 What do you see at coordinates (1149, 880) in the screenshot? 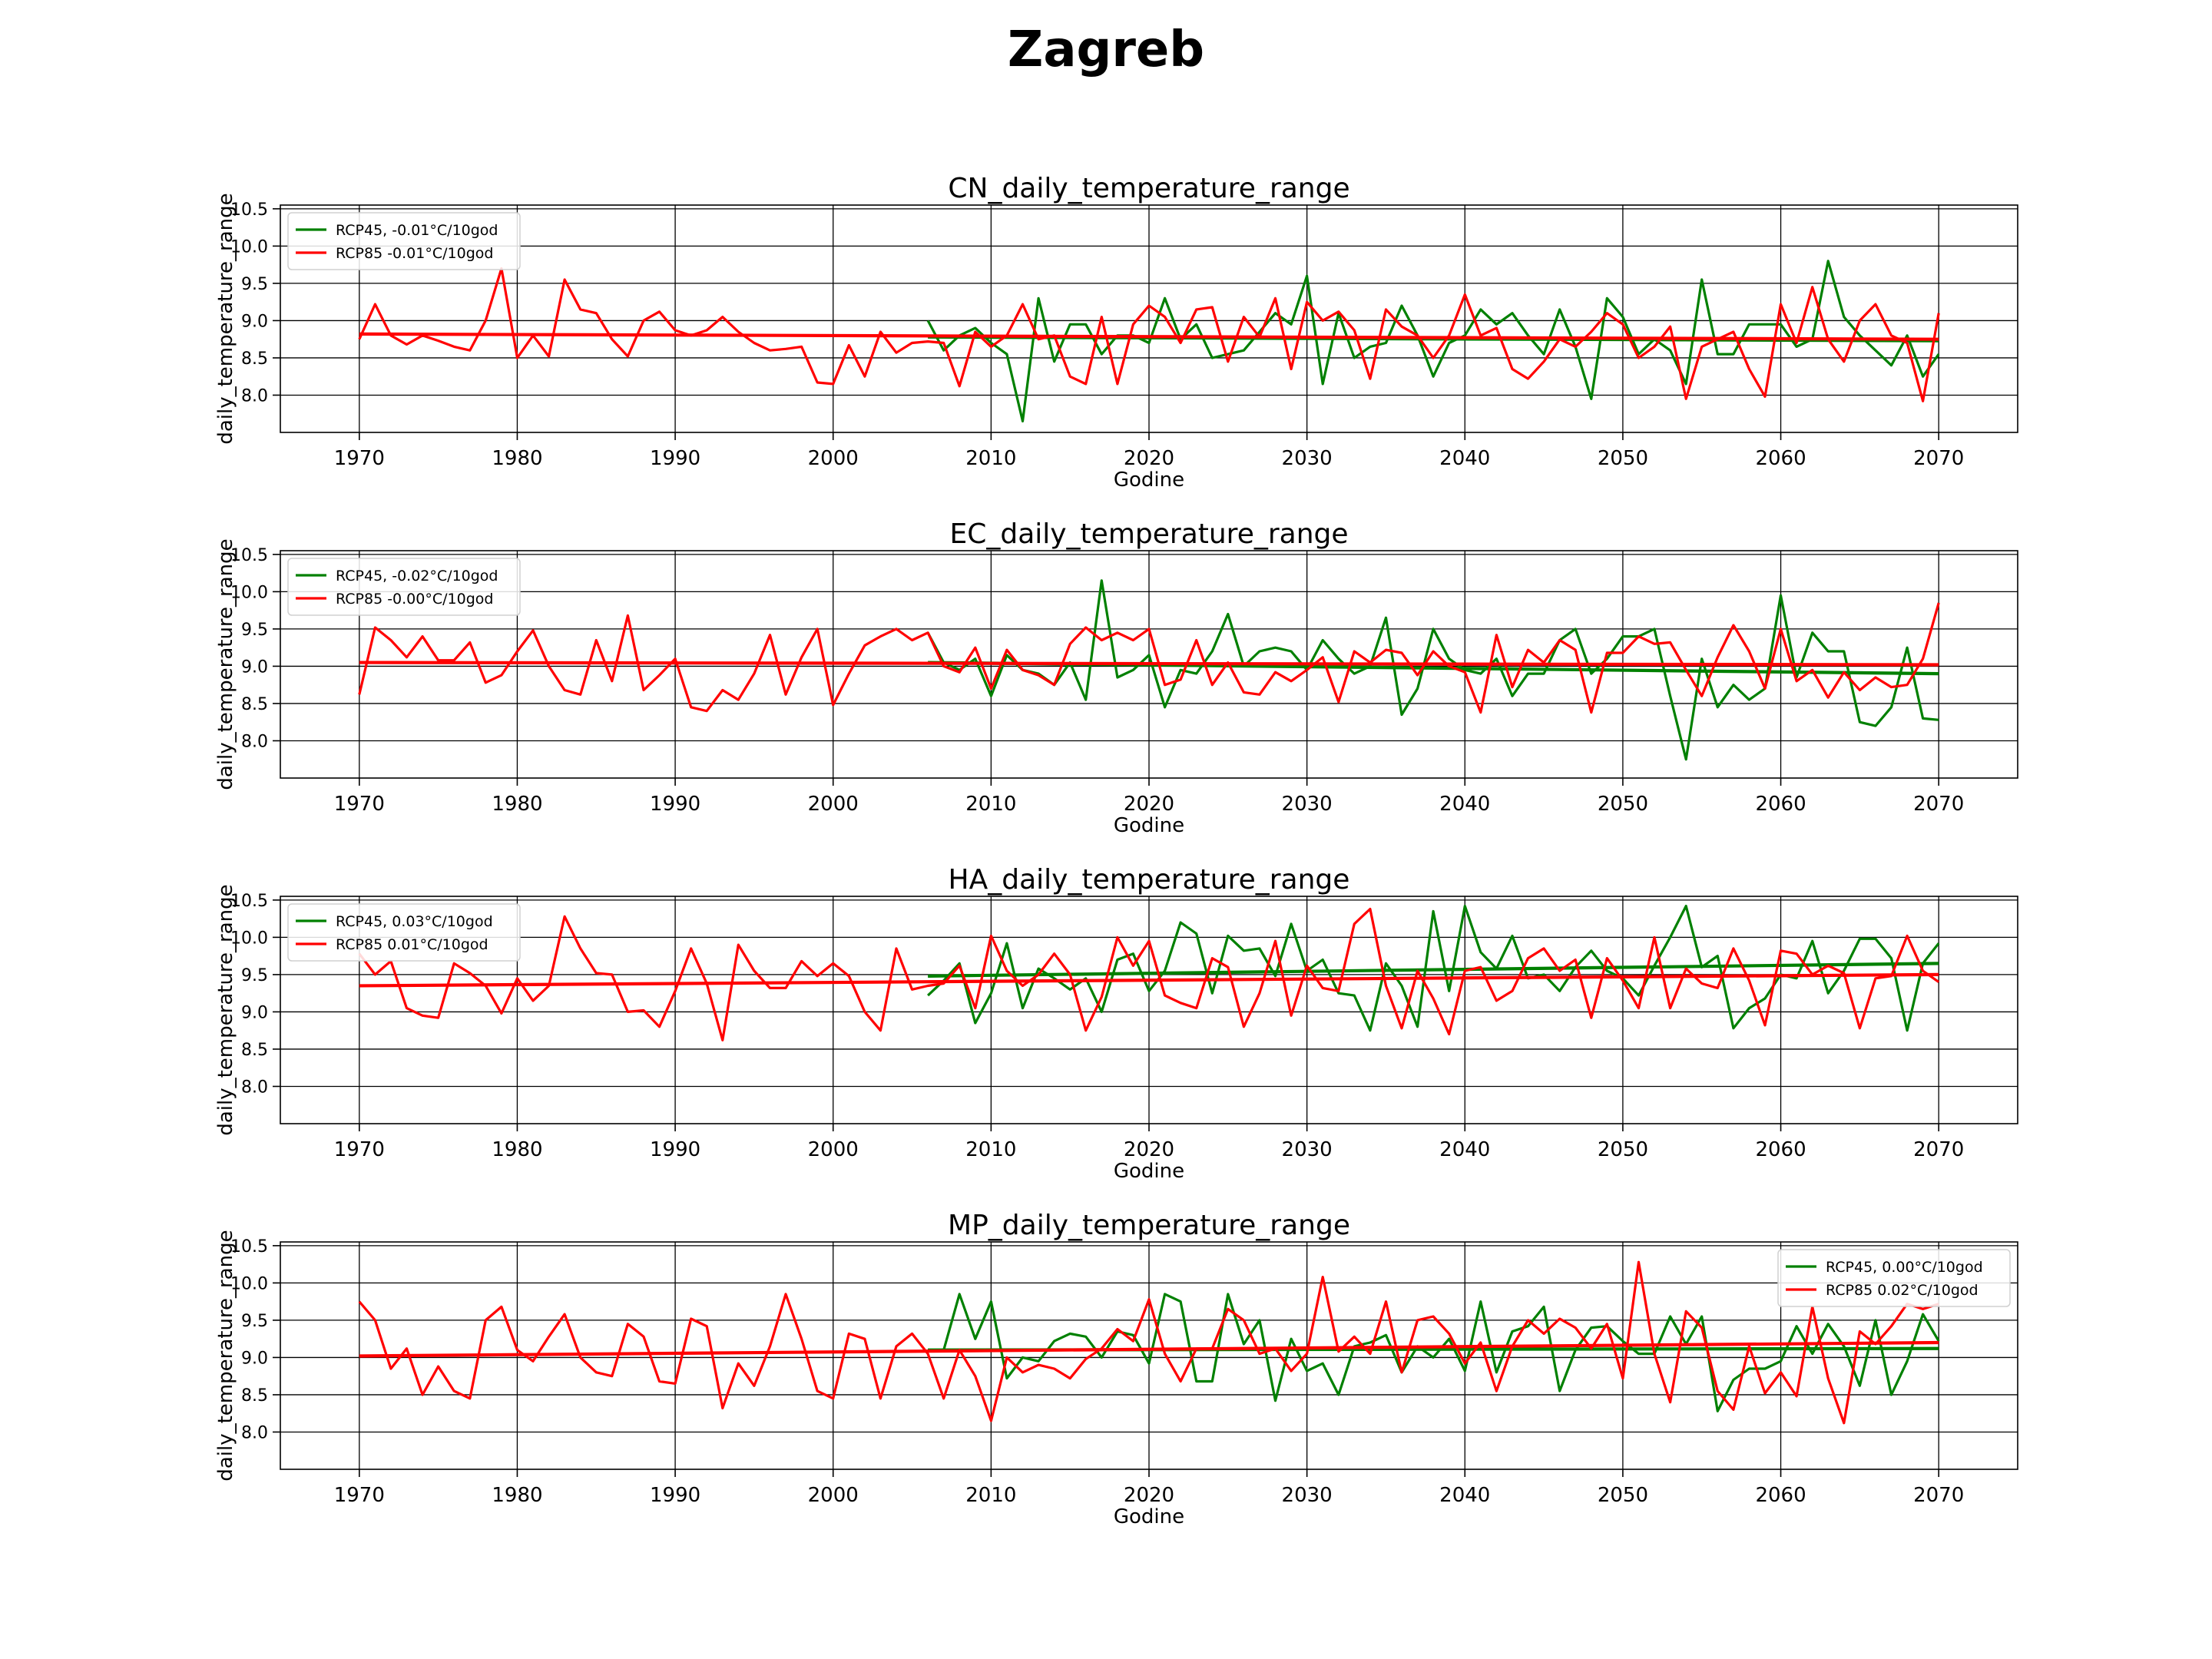
I see `panel-title: HA_daily_temperature_range` at bounding box center [1149, 880].